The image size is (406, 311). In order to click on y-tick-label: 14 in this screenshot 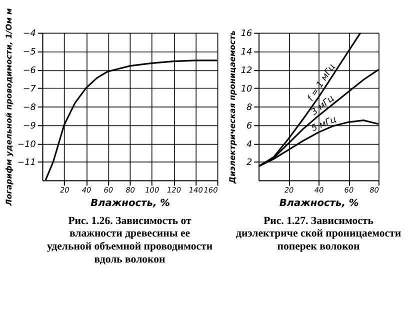, I will do `click(246, 53)`.